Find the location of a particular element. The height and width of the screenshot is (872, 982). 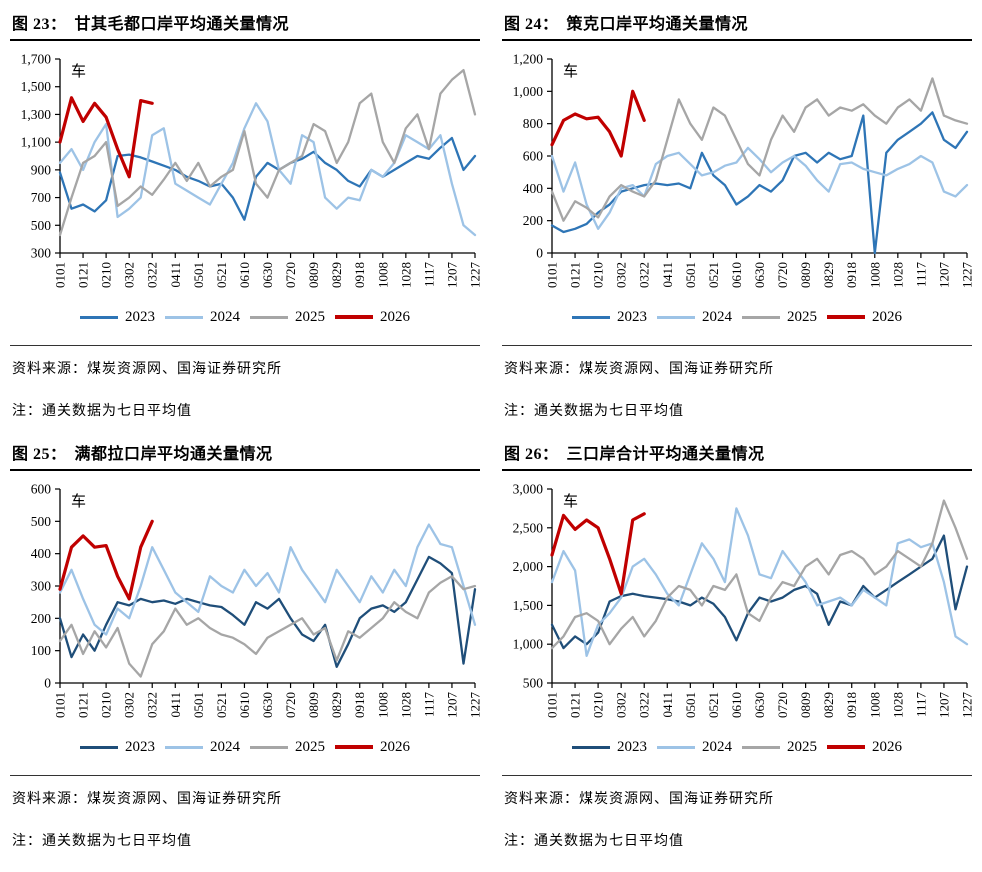

x-tick-label: 1117 is located at coordinates (428, 275).